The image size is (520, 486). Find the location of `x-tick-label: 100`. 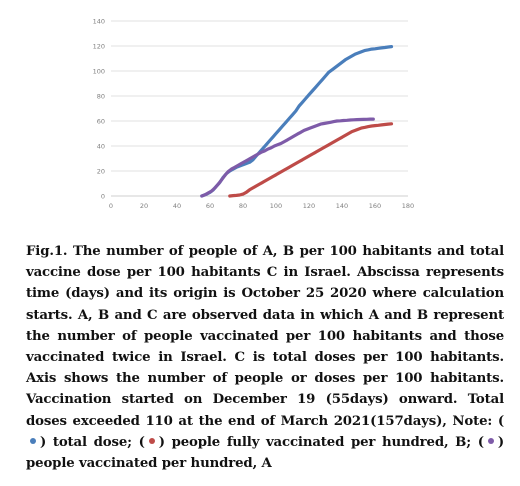

x-tick-label: 100 is located at coordinates (276, 206).